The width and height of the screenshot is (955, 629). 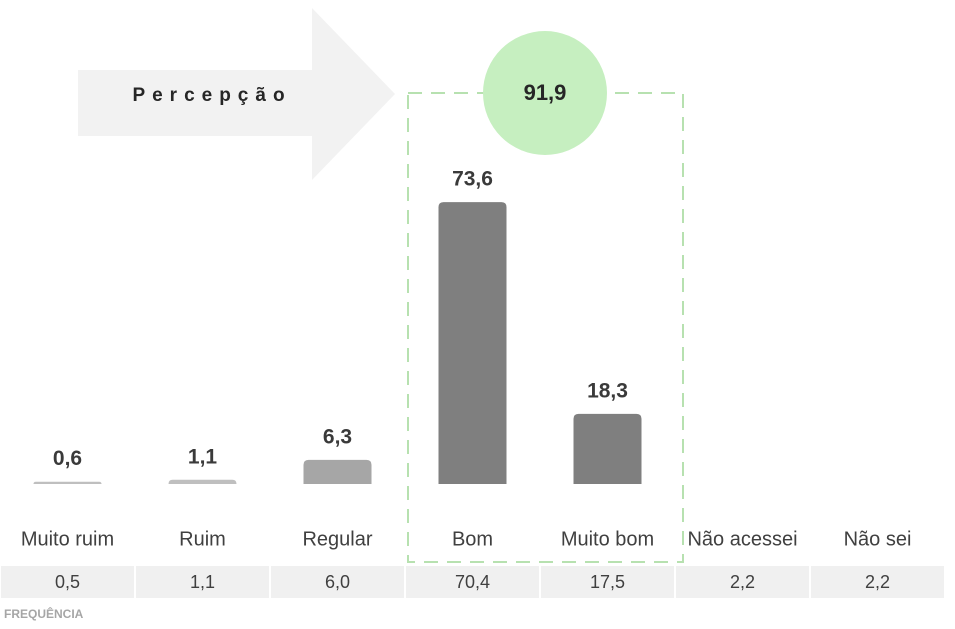 I want to click on value-label: 73,6, so click(x=472, y=179).